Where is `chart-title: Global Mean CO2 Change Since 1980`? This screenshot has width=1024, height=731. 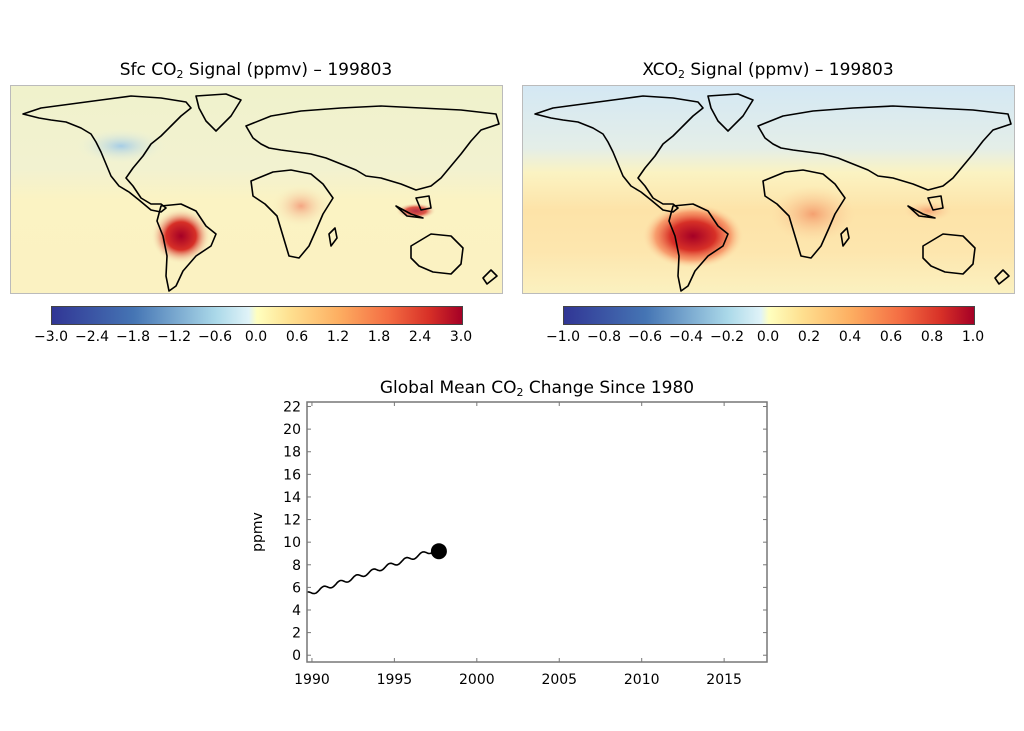
chart-title: Global Mean CO2 Change Since 1980 is located at coordinates (537, 388).